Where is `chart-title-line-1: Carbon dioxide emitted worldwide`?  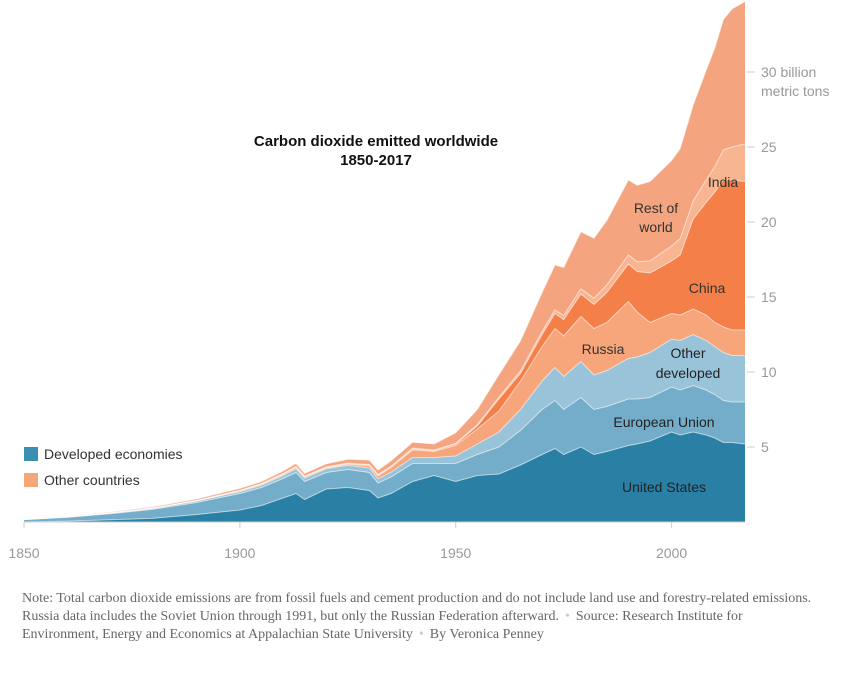
chart-title-line-1: Carbon dioxide emitted worldwide is located at coordinates (376, 141).